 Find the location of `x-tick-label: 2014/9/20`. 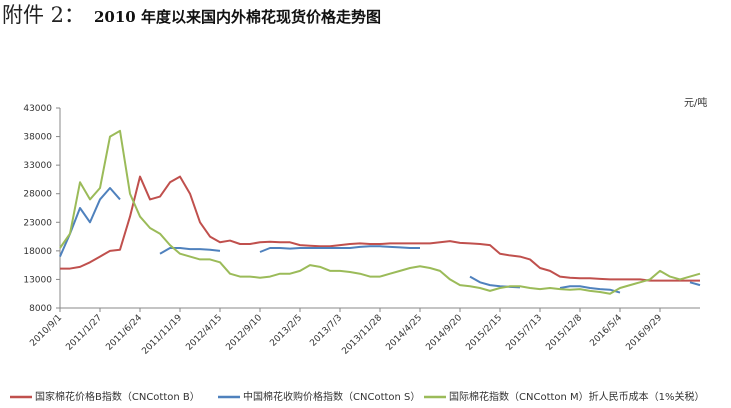

x-tick-label: 2014/9/20 is located at coordinates (444, 333).